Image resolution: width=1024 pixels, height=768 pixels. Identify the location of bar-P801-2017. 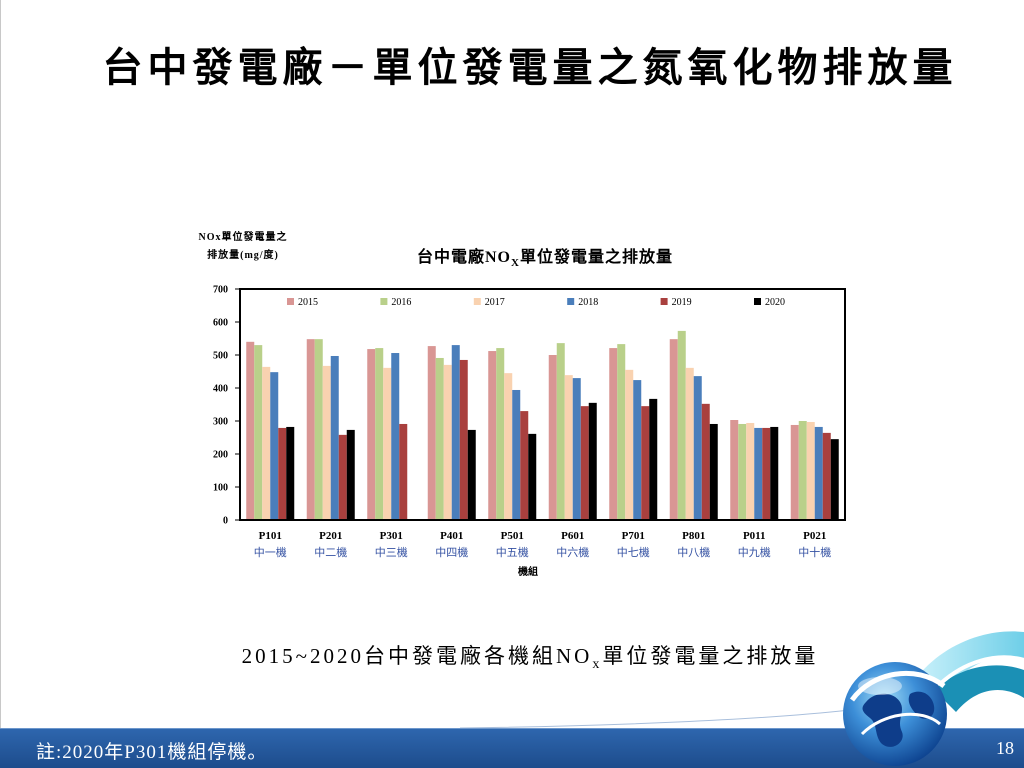
(689, 443).